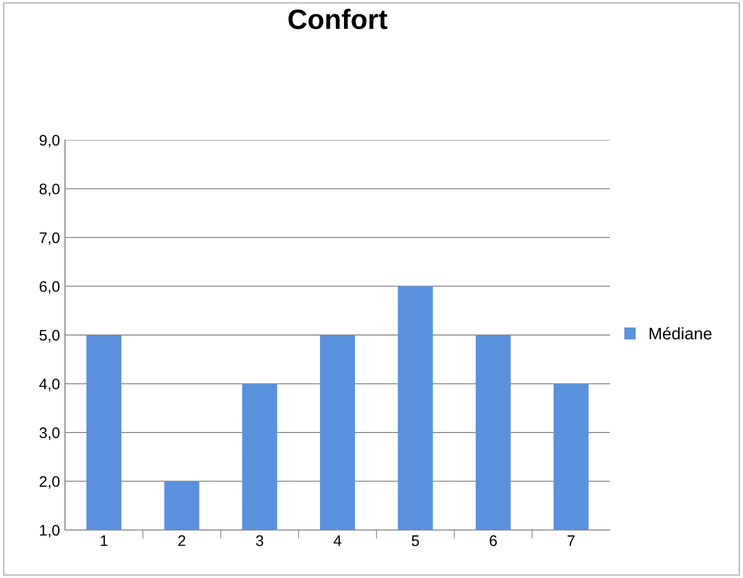 The image size is (743, 578). What do you see at coordinates (50, 482) in the screenshot?
I see `y-tick-label: 2,0` at bounding box center [50, 482].